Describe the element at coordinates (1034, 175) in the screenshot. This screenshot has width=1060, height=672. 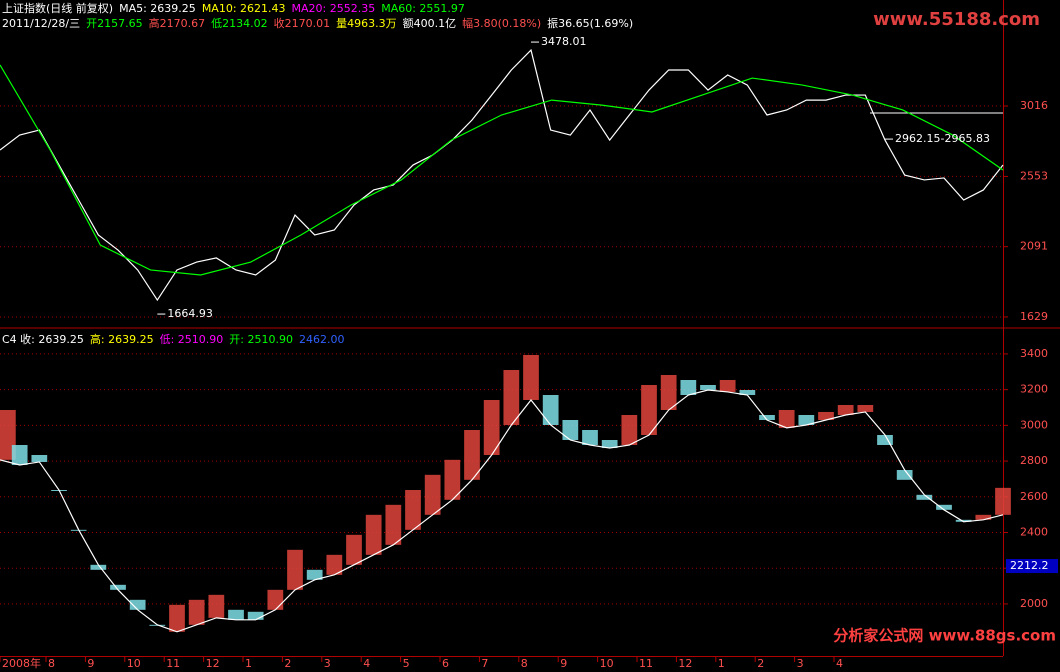
I see `y-tick-label: 2553` at that location.